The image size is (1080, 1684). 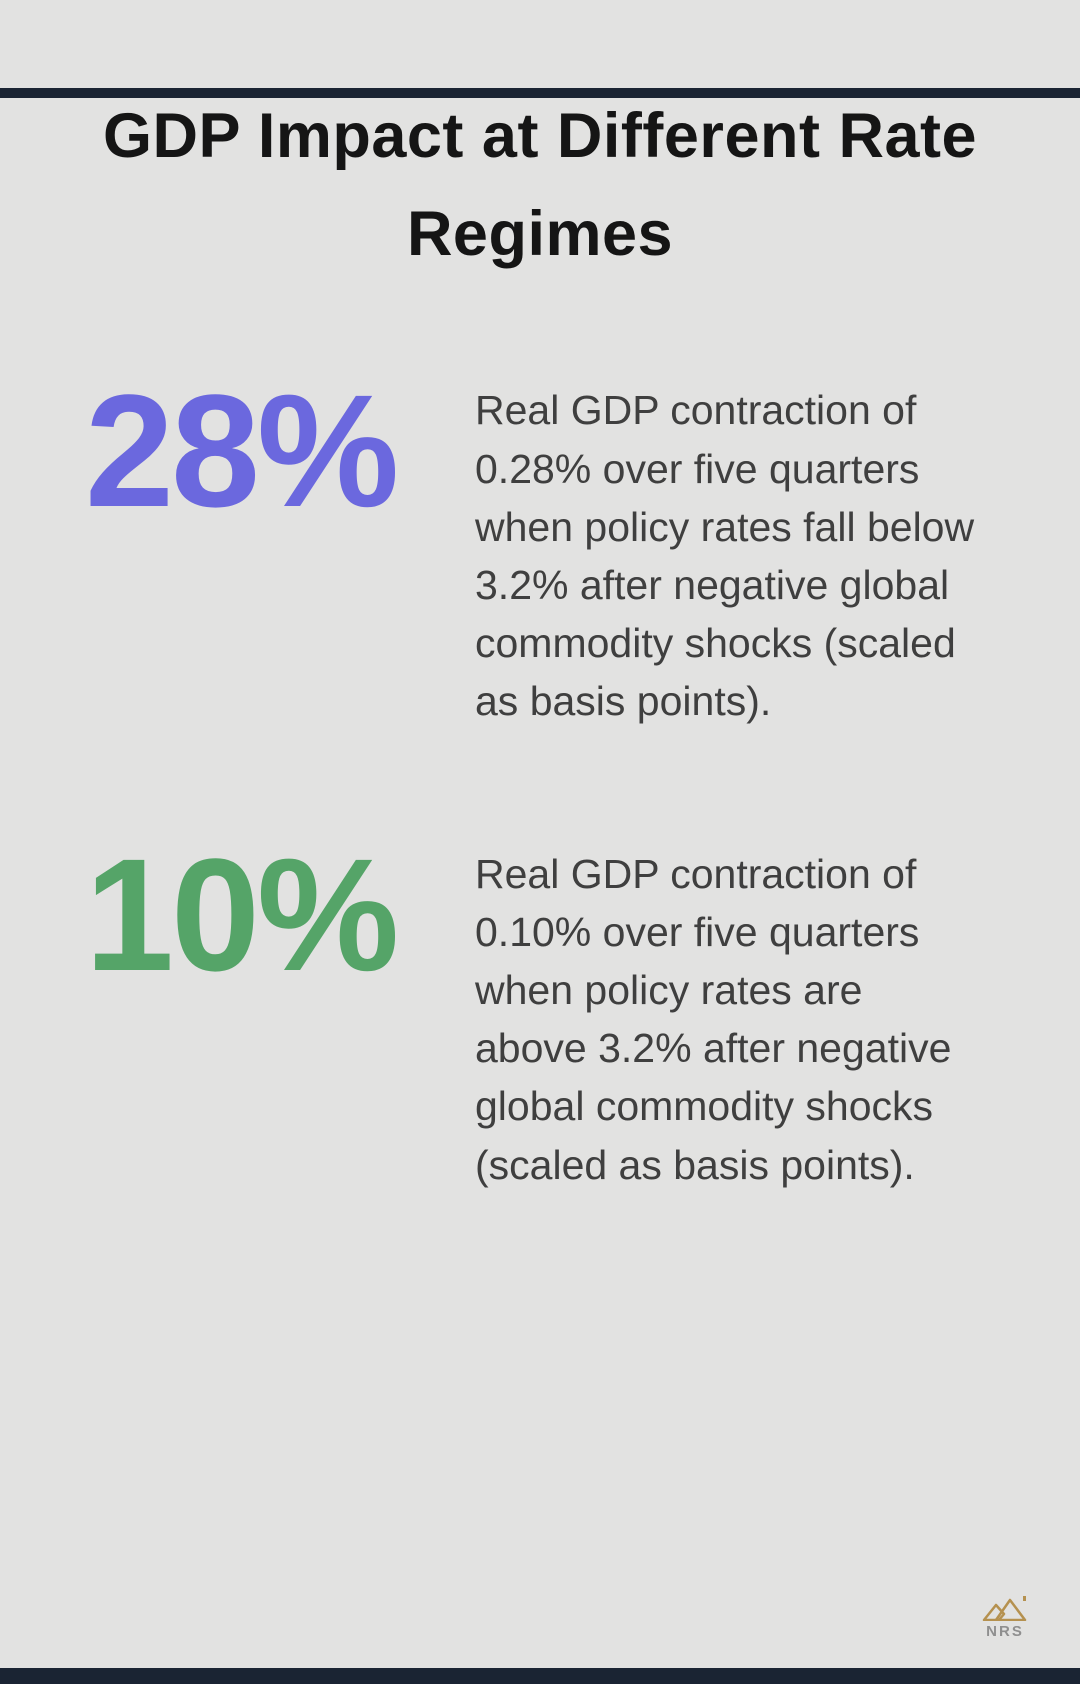 What do you see at coordinates (540, 93) in the screenshot?
I see `top-border-bar` at bounding box center [540, 93].